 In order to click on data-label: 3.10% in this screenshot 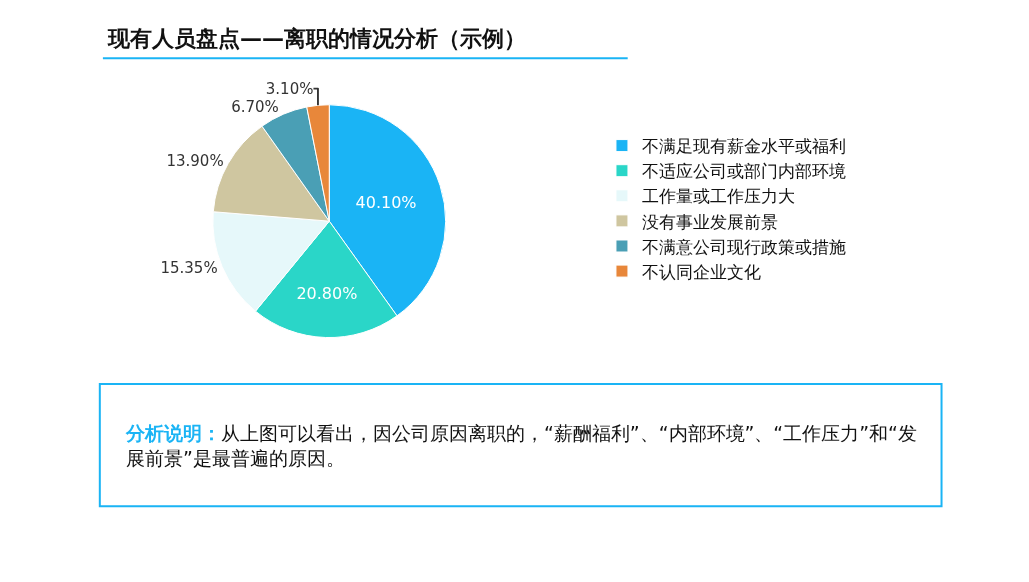, I will do `click(289, 88)`.